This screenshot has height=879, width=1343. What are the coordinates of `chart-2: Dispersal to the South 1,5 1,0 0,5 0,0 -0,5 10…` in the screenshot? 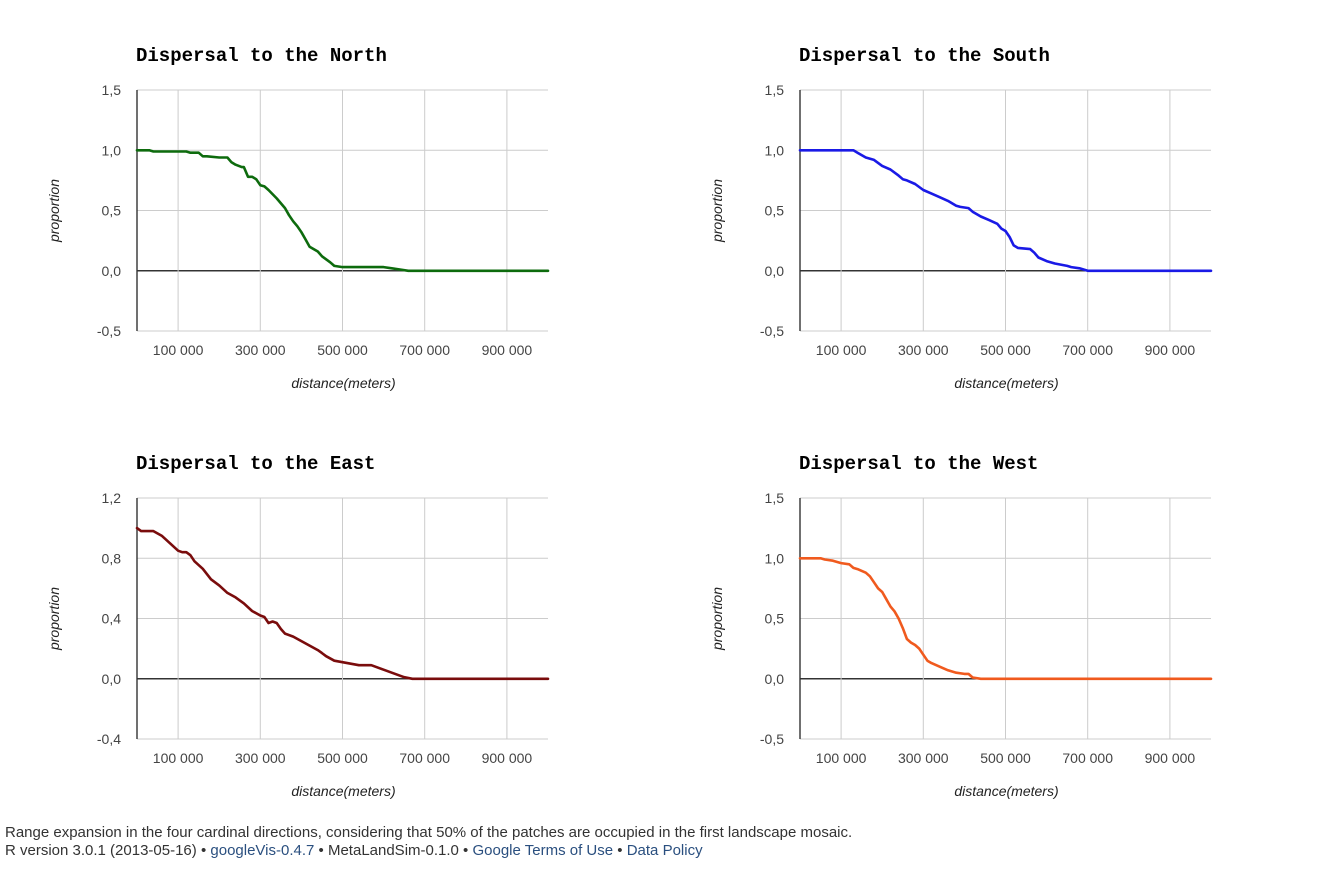 It's located at (961, 218).